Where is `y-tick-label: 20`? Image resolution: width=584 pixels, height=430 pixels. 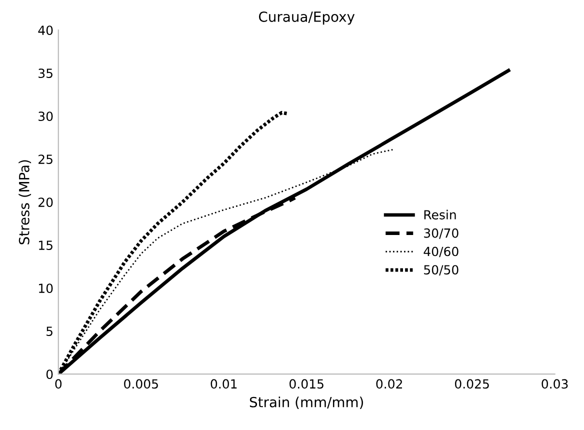 y-tick-label: 20 is located at coordinates (45, 203).